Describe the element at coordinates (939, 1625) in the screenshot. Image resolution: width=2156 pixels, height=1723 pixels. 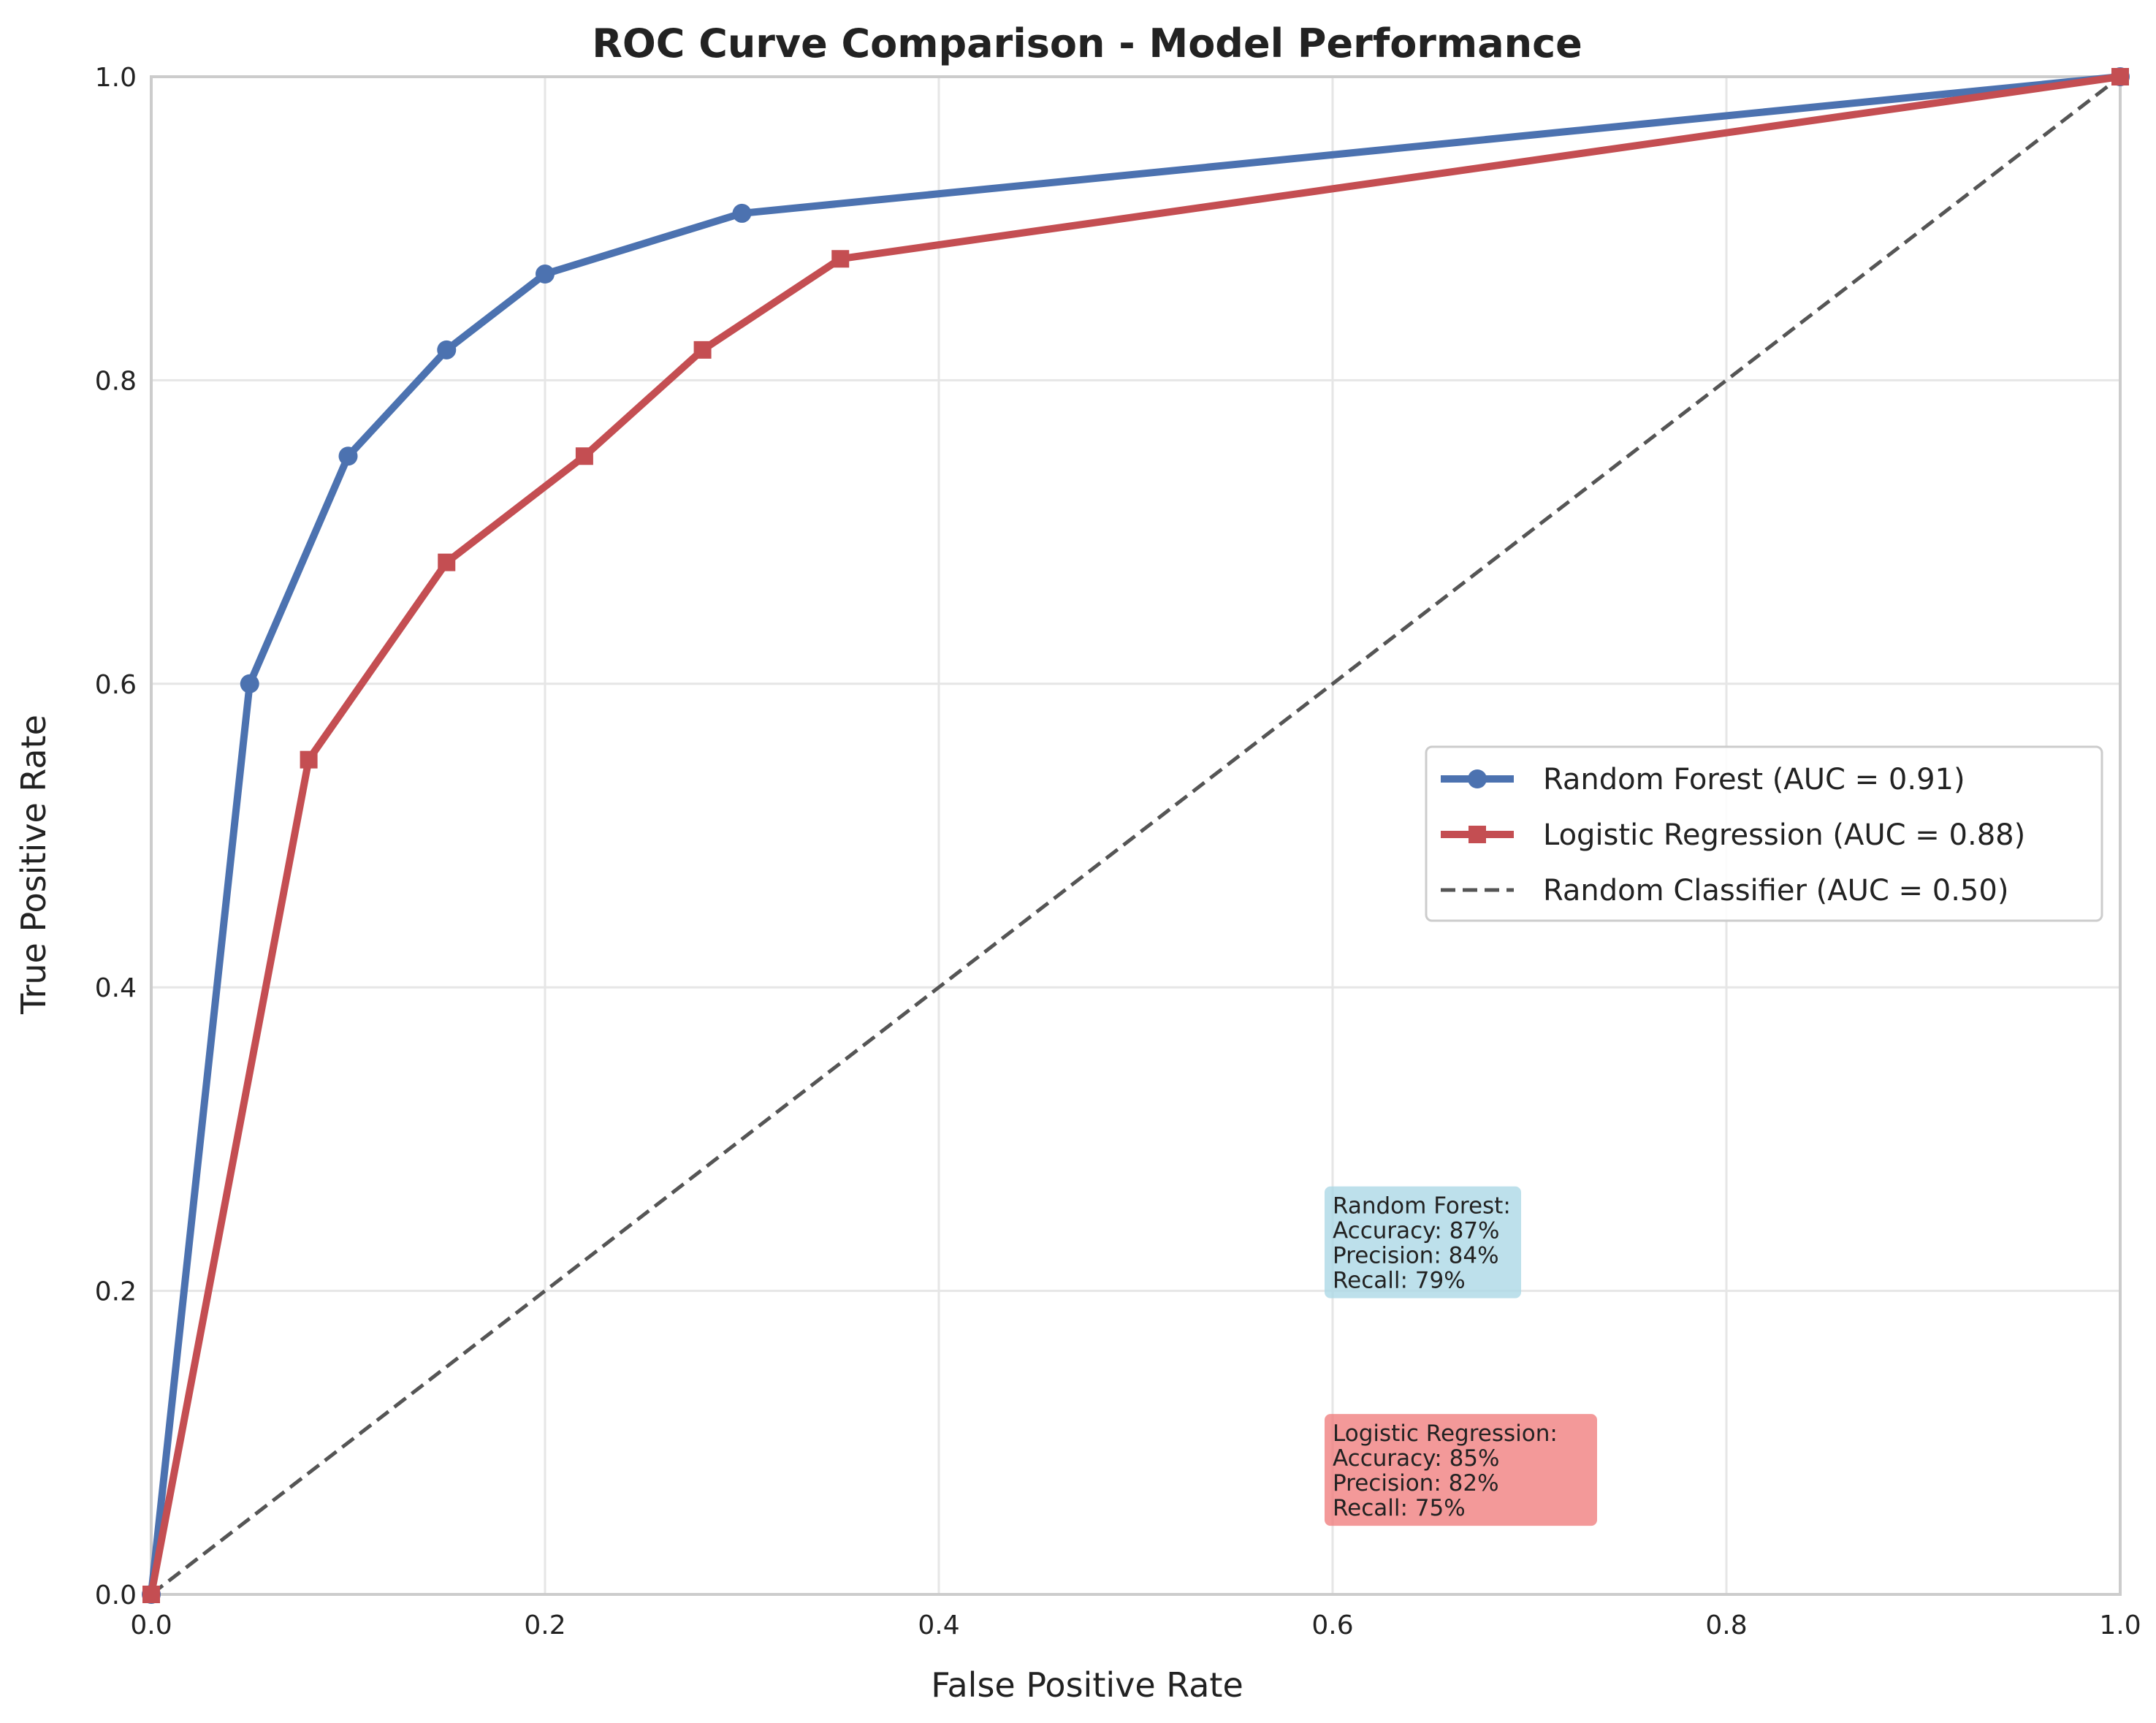
I see `x-tick-label: 0.4` at that location.